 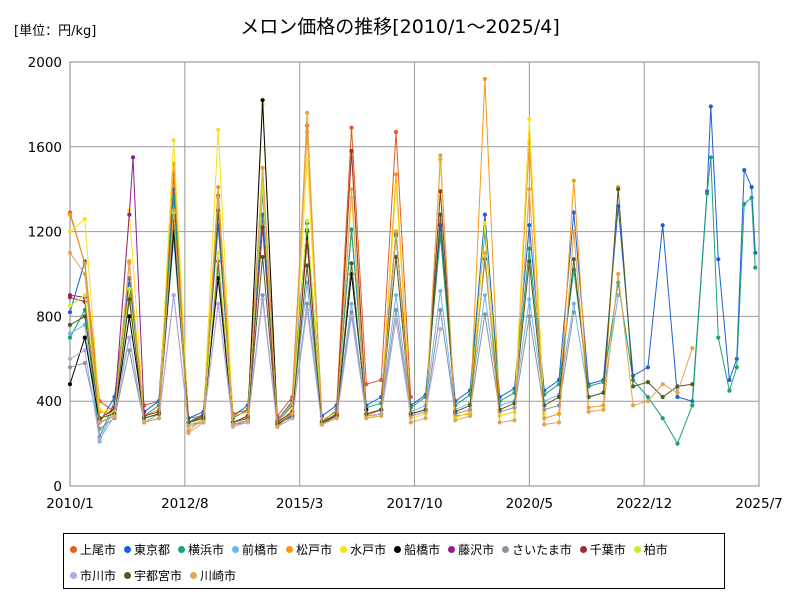 I want to click on legend-label: 前橋市, so click(x=260, y=549).